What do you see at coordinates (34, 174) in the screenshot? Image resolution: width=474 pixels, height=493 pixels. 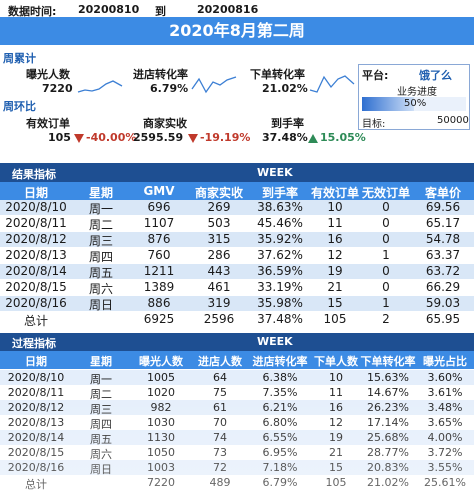 I see `results-title: 结果指标` at bounding box center [34, 174].